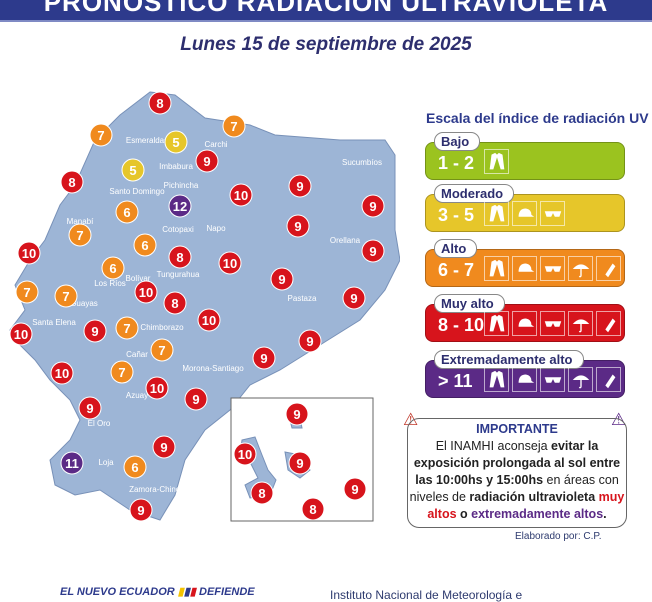 The height and width of the screenshot is (602, 652). What do you see at coordinates (514, 488) in the screenshot?
I see `notice-text: en áreas con niveles de` at bounding box center [514, 488].